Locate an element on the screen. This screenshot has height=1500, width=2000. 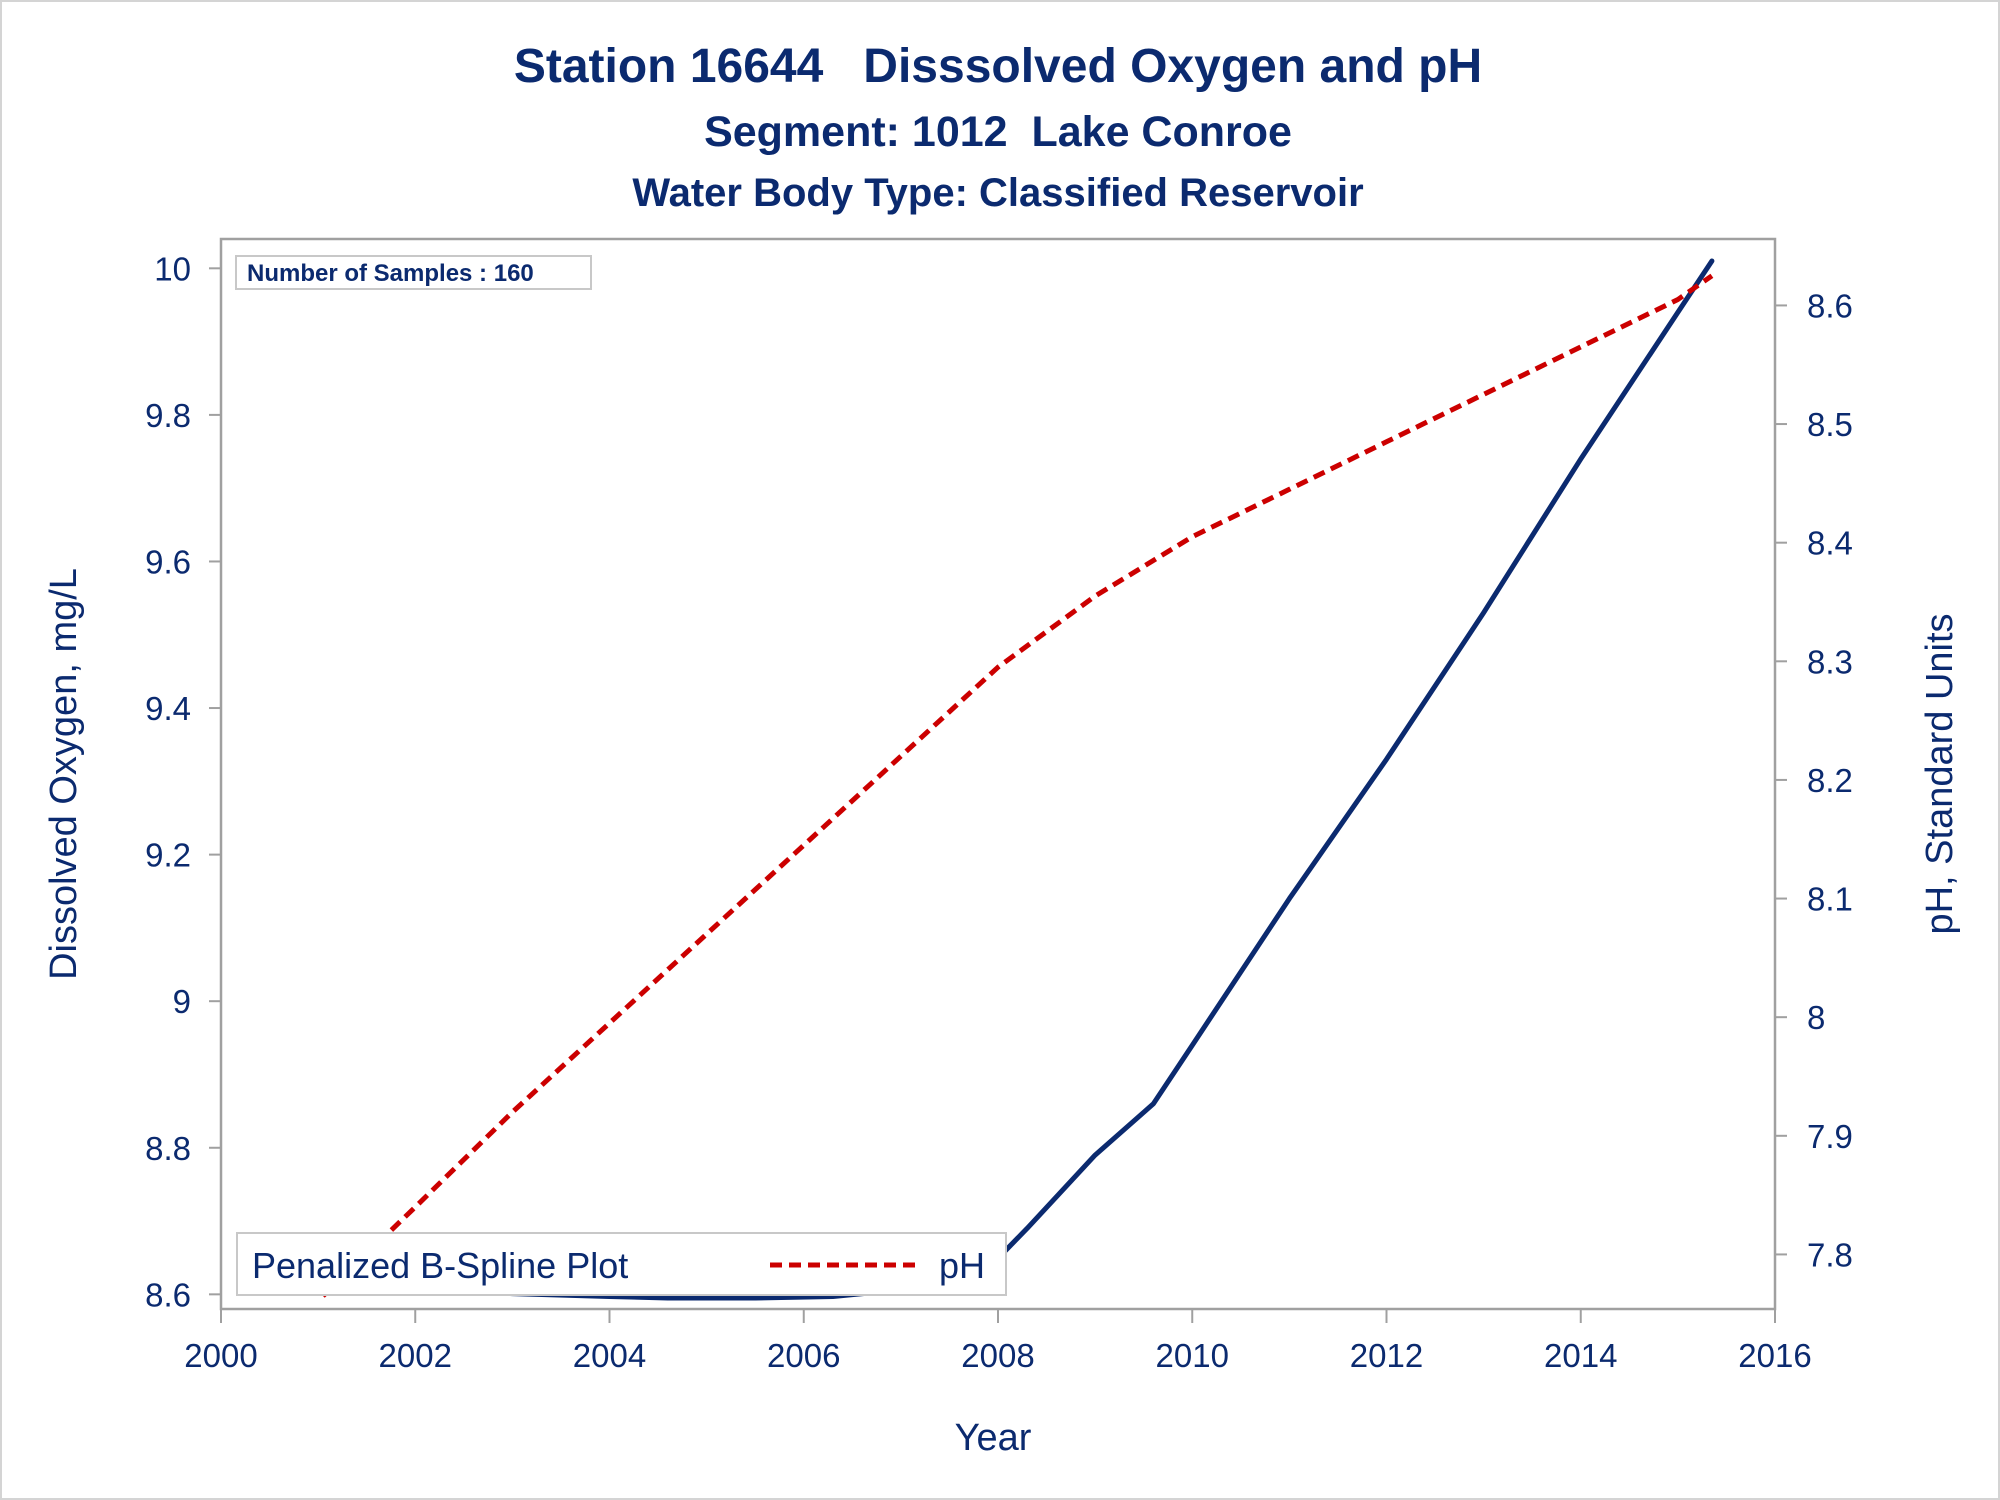
y-axis-label: Dissolved Oxygen, mg/L is located at coordinates (64, 774).